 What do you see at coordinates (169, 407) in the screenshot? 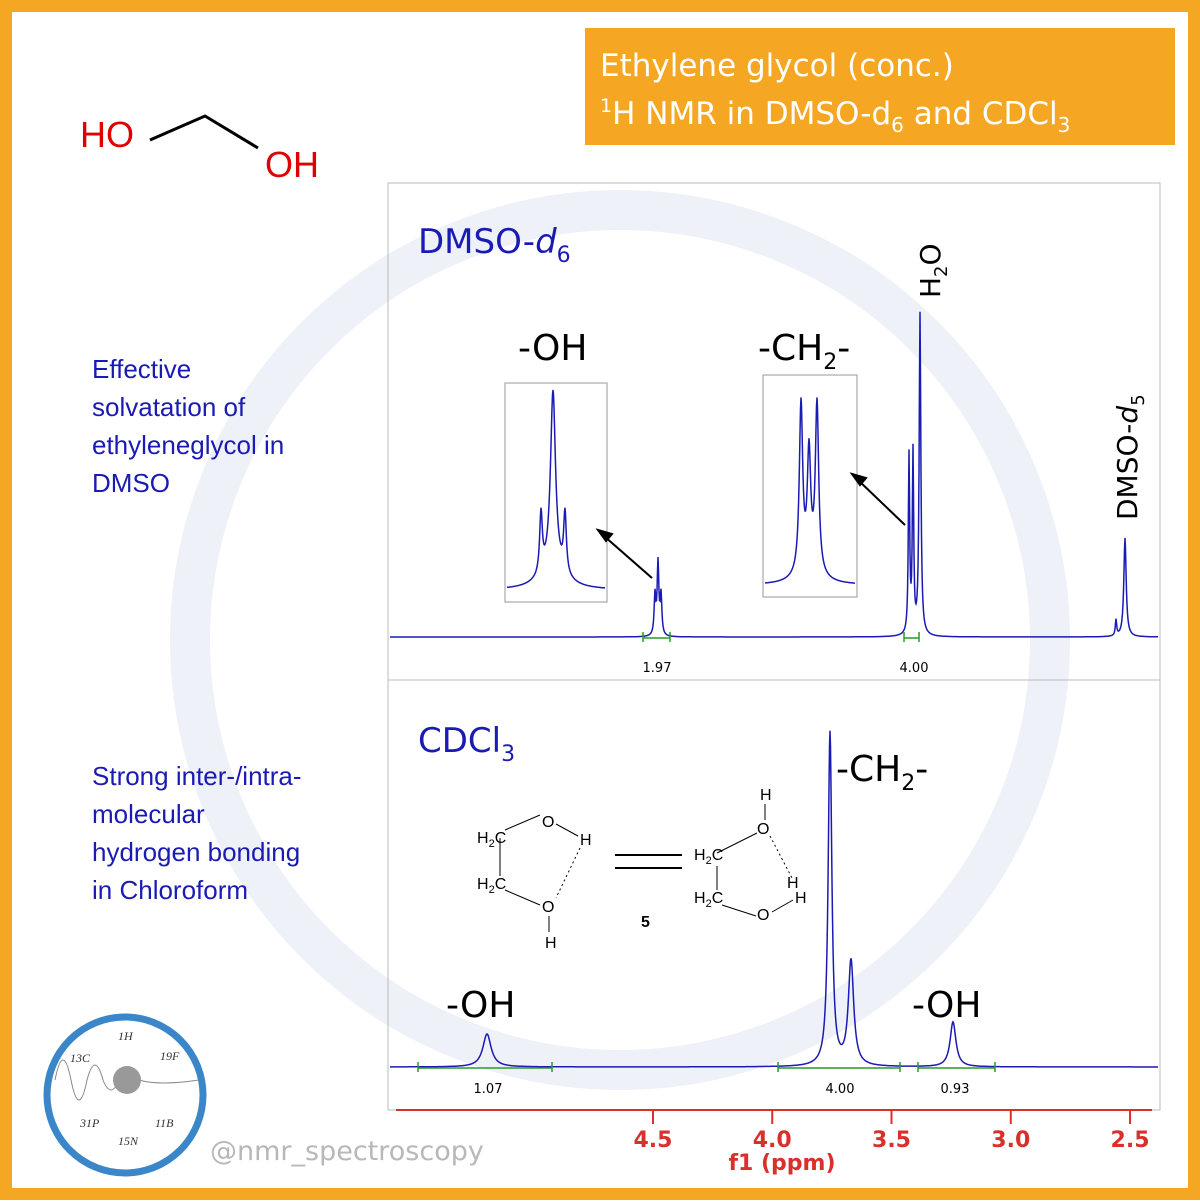
I see `note-line: solvatation of` at bounding box center [169, 407].